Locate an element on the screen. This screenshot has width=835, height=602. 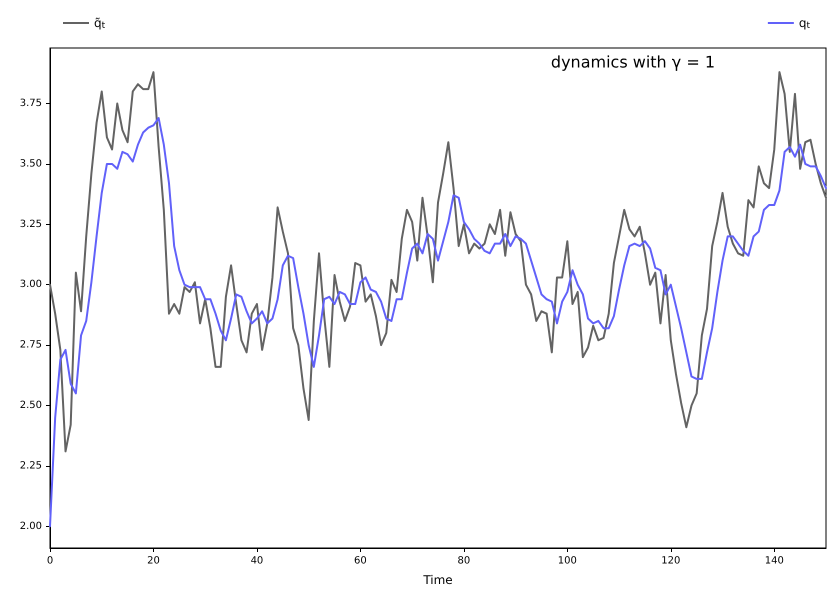
x-tick-label: 0 is located at coordinates (50, 561).